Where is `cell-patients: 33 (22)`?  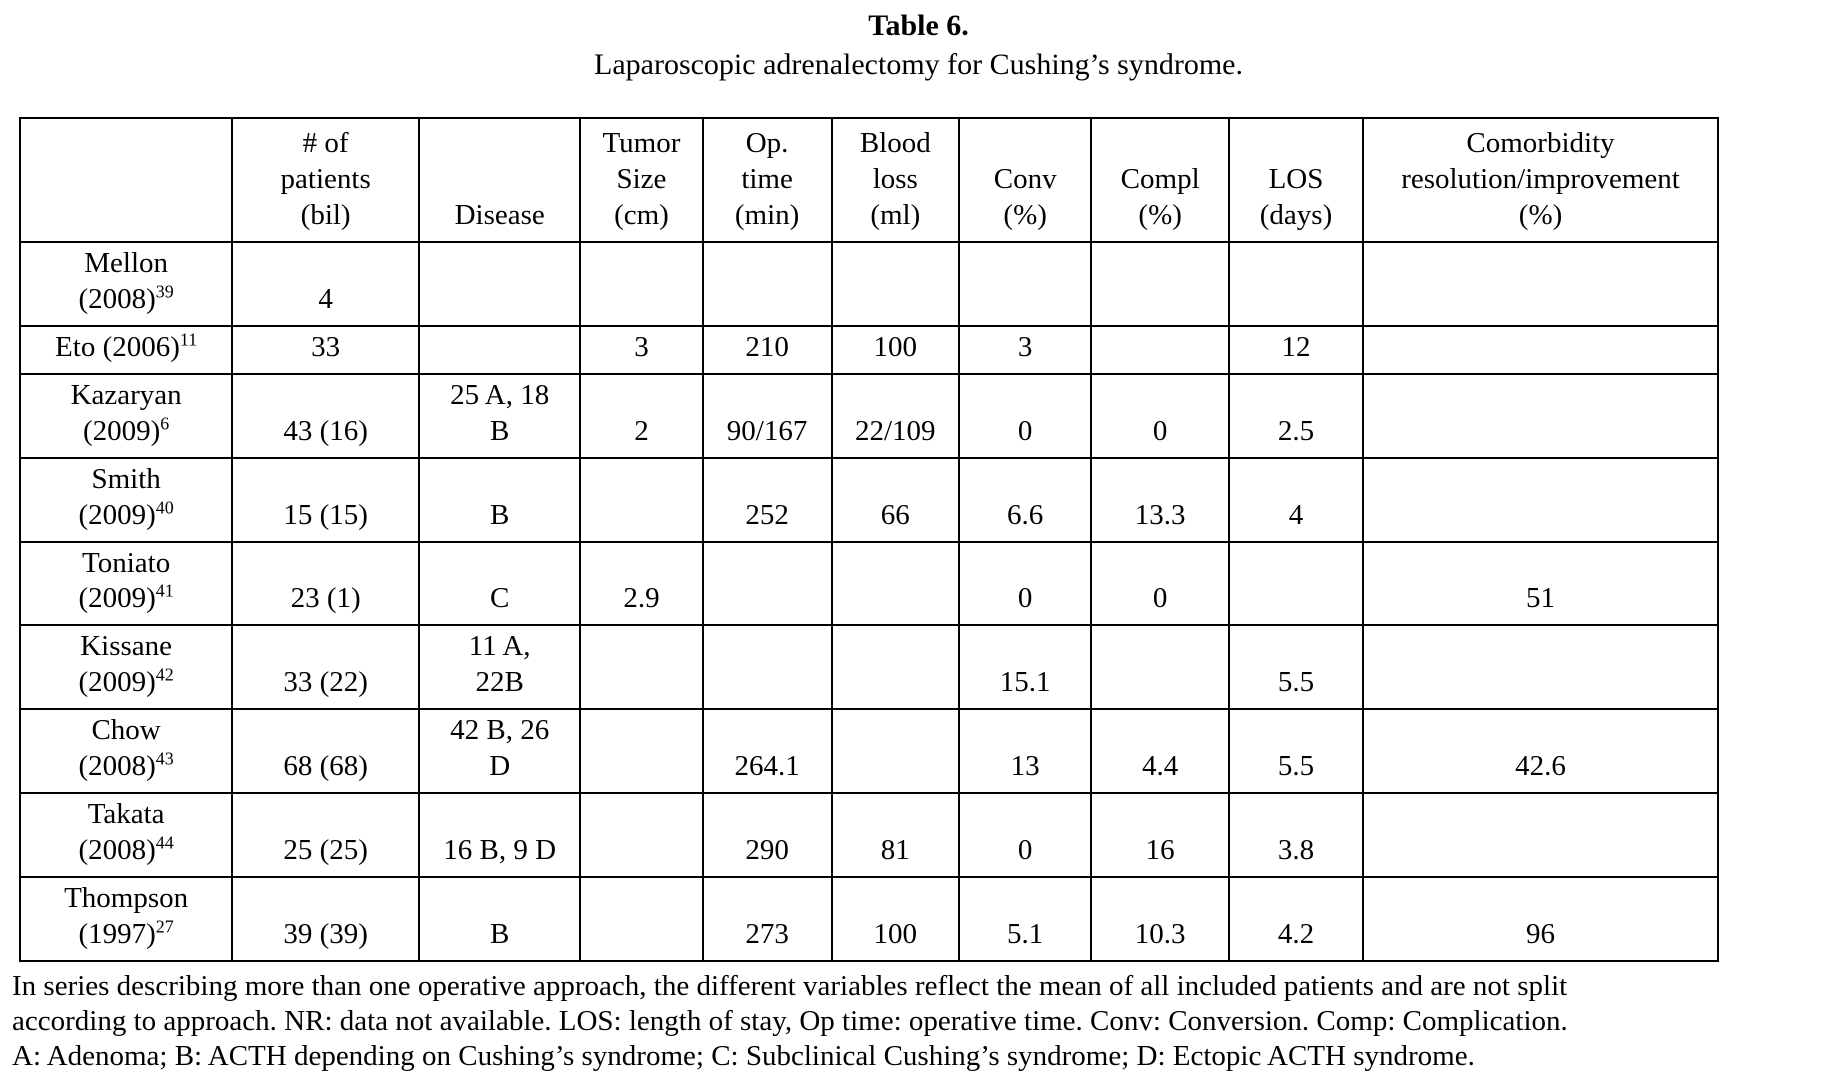
cell-patients: 33 (22) is located at coordinates (326, 667).